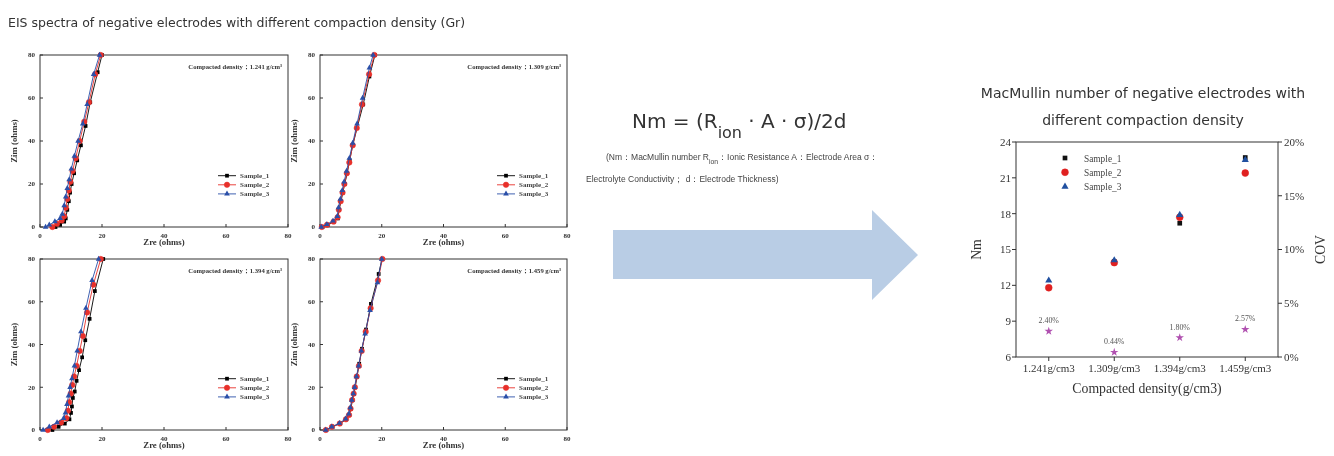 This screenshot has height=456, width=1334. What do you see at coordinates (1180, 368) in the screenshot?
I see `x-tick-label: 1.394g/cm3` at bounding box center [1180, 368].